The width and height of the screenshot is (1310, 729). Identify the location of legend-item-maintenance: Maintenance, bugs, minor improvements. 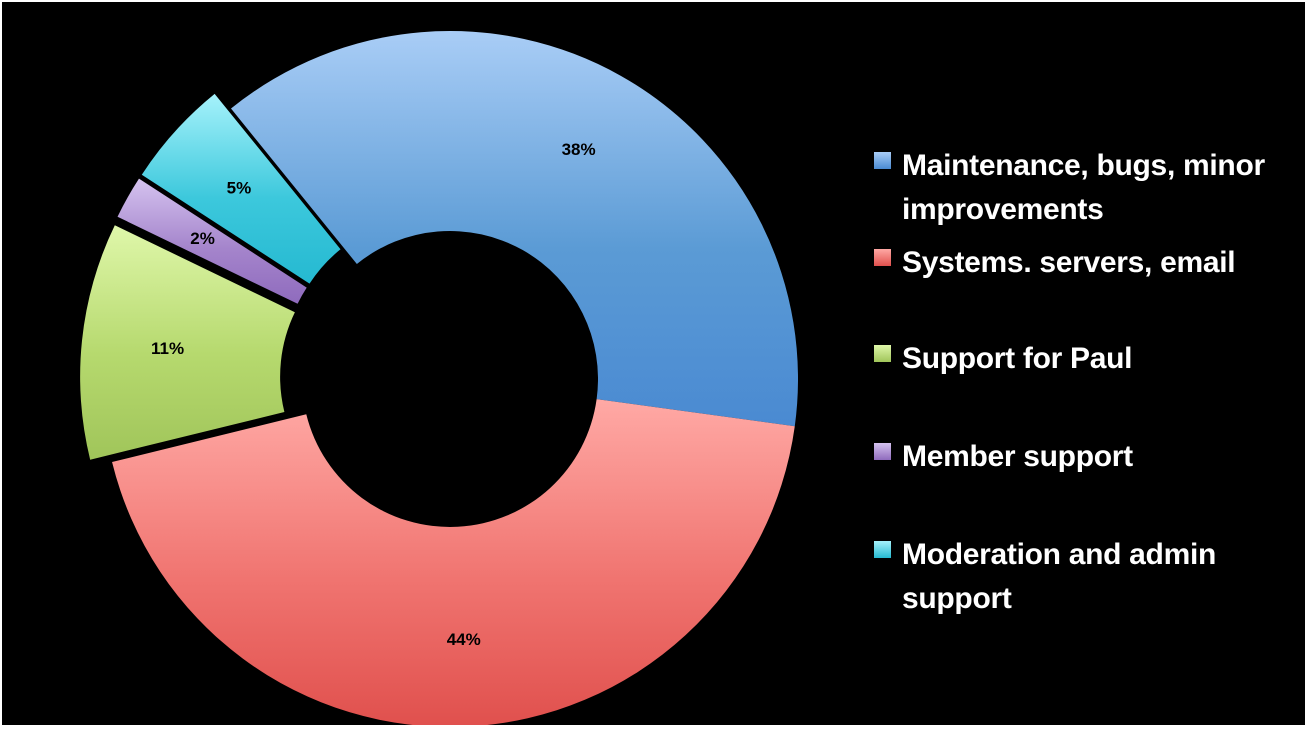
(1086, 188).